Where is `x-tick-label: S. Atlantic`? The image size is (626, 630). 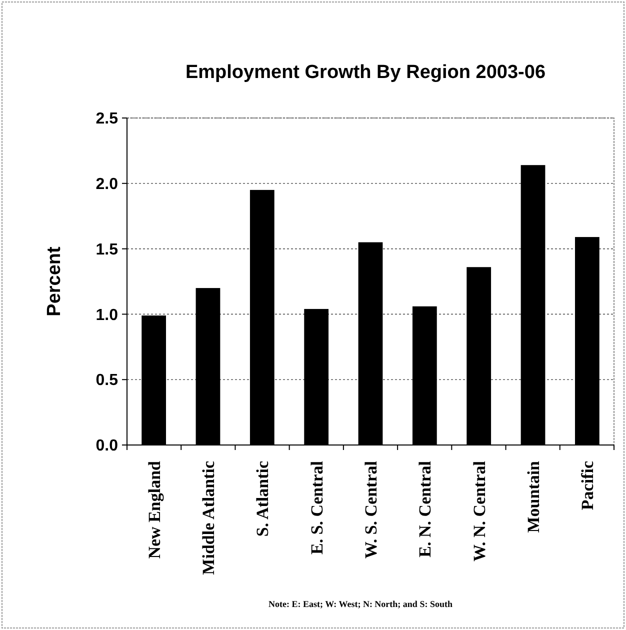
x-tick-label: S. Atlantic is located at coordinates (262, 498).